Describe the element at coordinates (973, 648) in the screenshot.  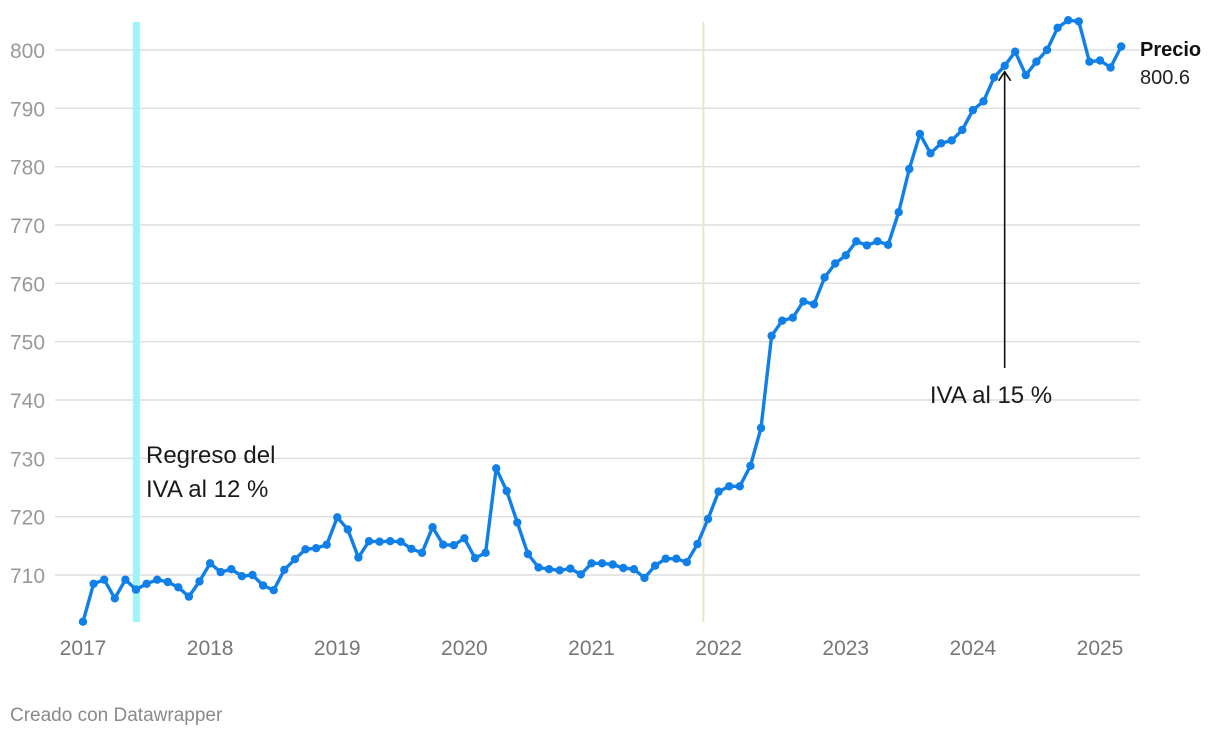
I see `x-tick-label: 2024` at that location.